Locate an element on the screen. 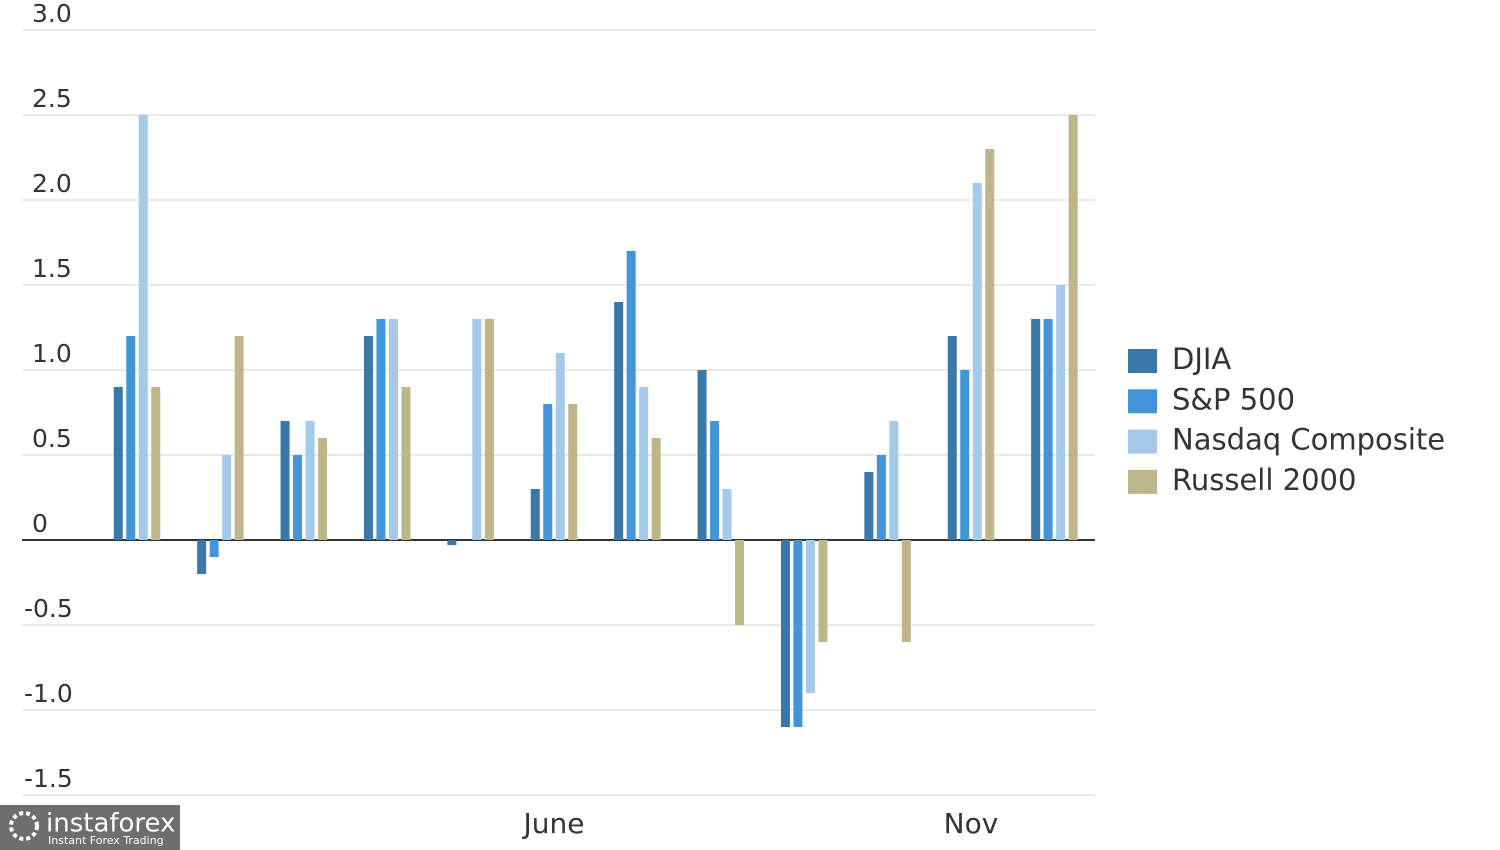  y-tick-label: 1.0 is located at coordinates (52, 353).